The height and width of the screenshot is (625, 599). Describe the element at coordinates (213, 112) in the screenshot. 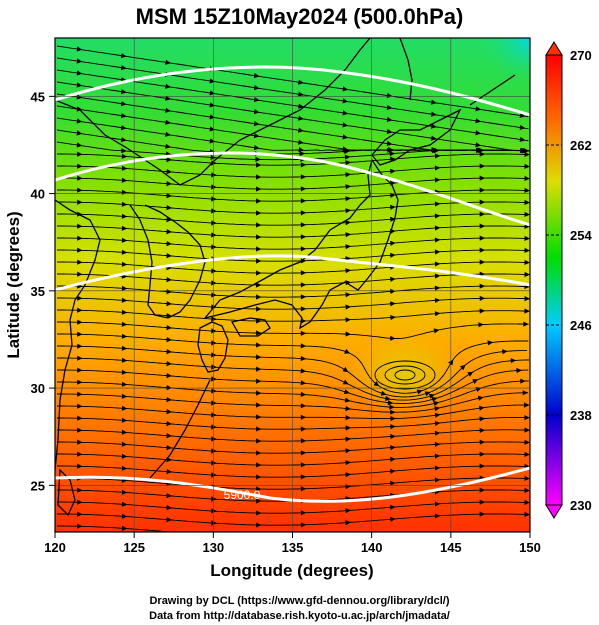

I see `coast-russia` at that location.